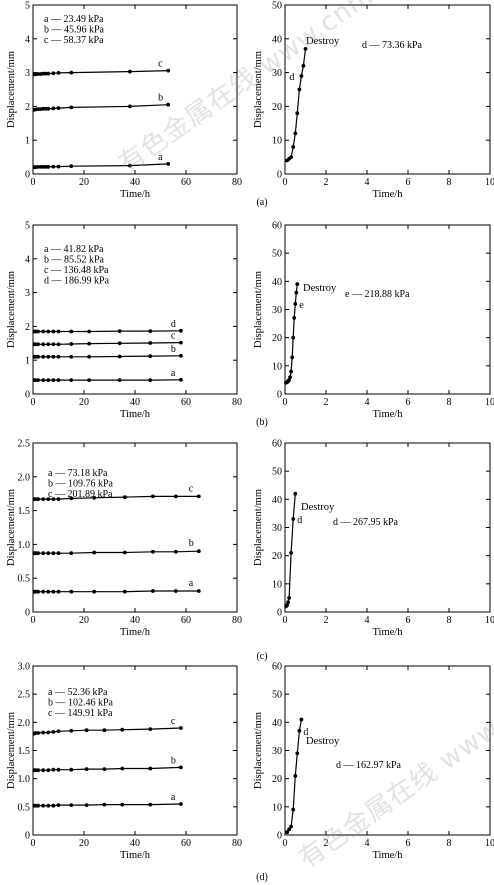 This screenshot has height=885, width=494. Describe the element at coordinates (27, 107) in the screenshot. I see `y-tick-label: 2` at that location.